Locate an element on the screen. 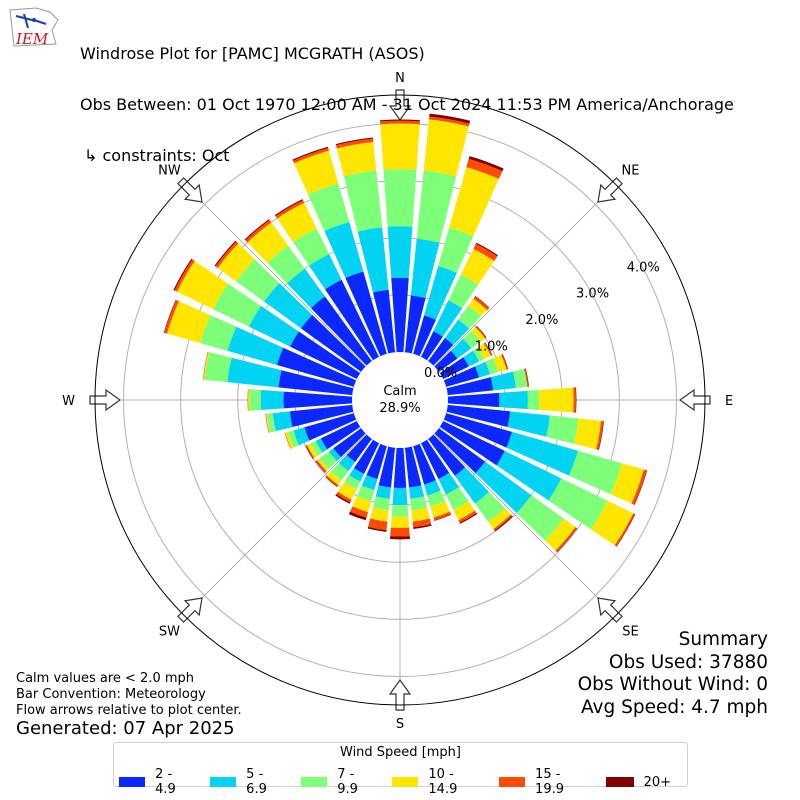 Image resolution: width=800 pixels, height=800 pixels. note-flow-arrows: Flow arrows relative to plot center. is located at coordinates (129, 710).